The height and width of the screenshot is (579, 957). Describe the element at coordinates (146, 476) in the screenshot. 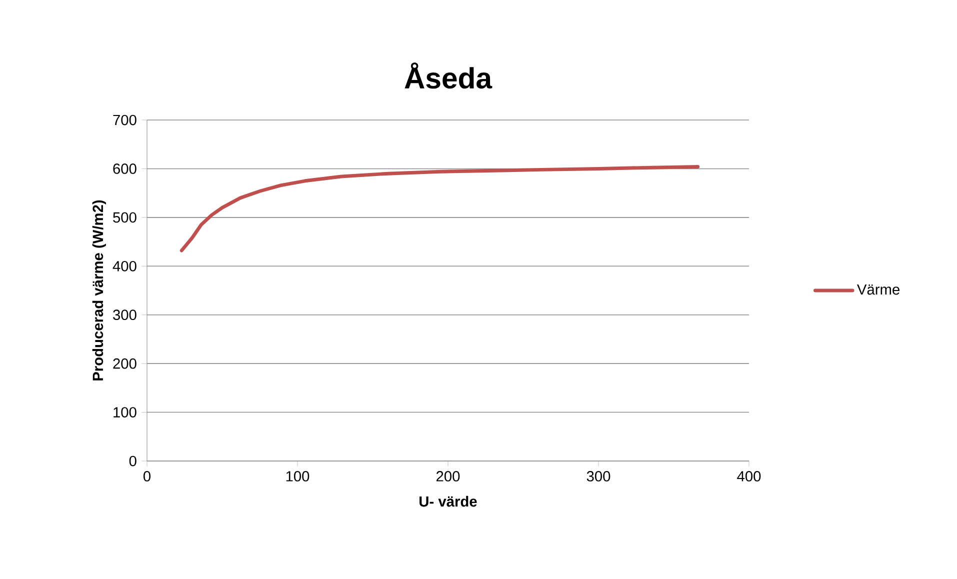

I see `x-tick-label: 0` at that location.